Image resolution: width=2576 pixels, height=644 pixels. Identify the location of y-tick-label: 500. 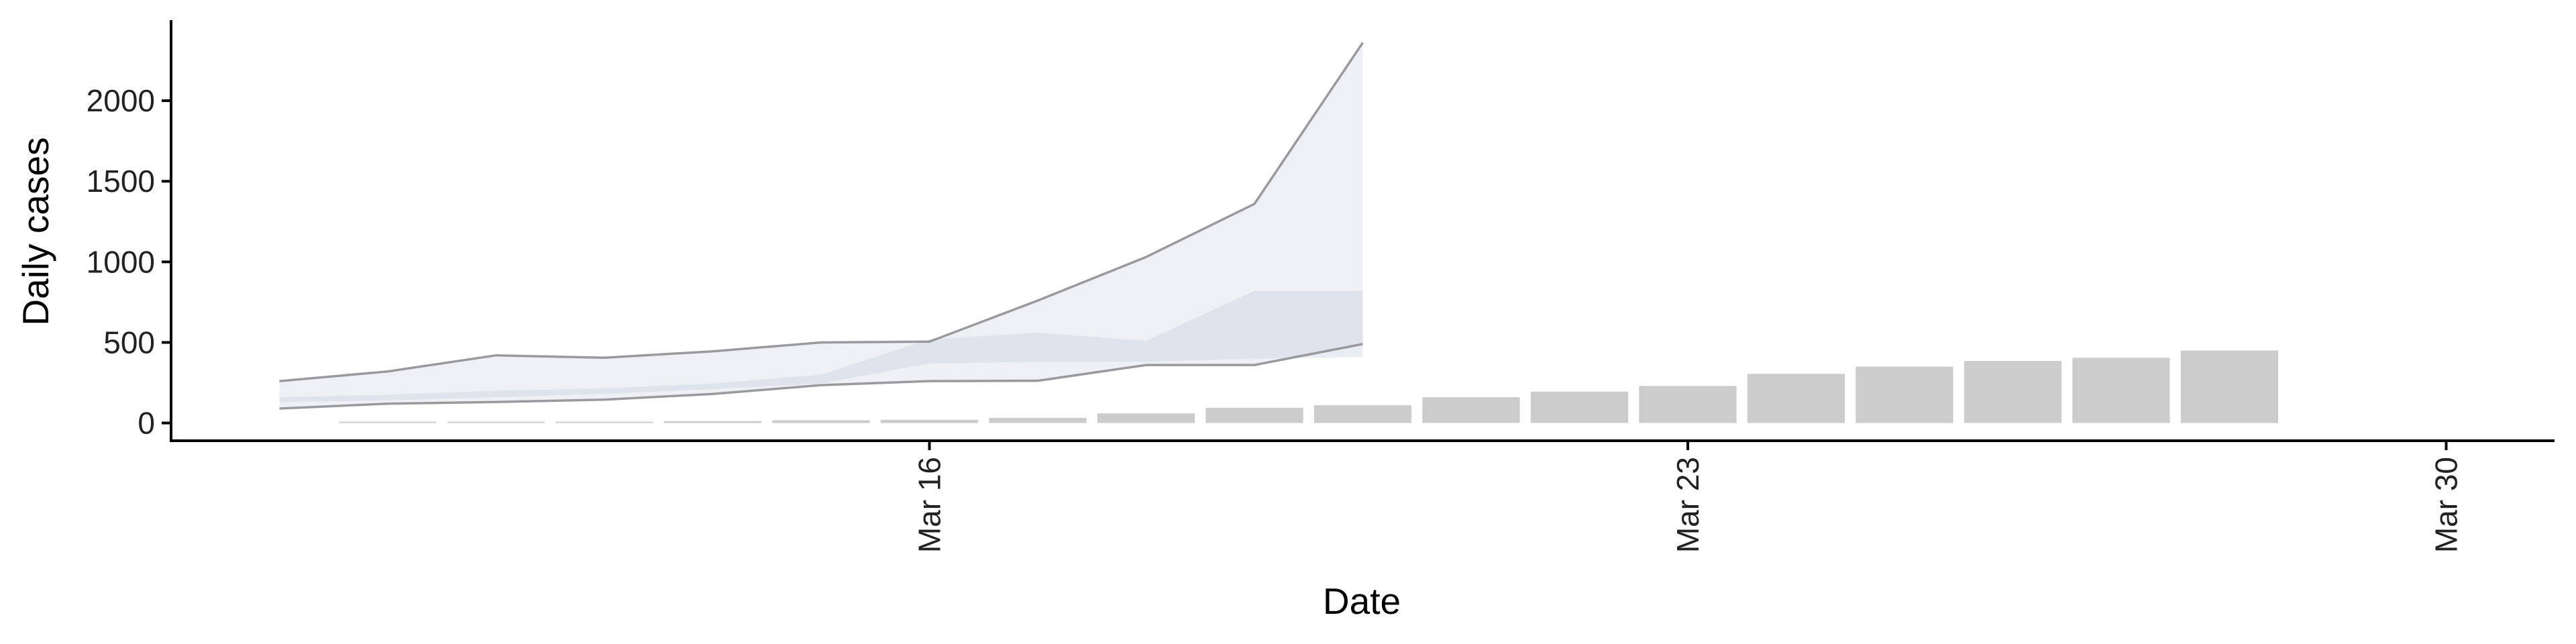
(129, 342).